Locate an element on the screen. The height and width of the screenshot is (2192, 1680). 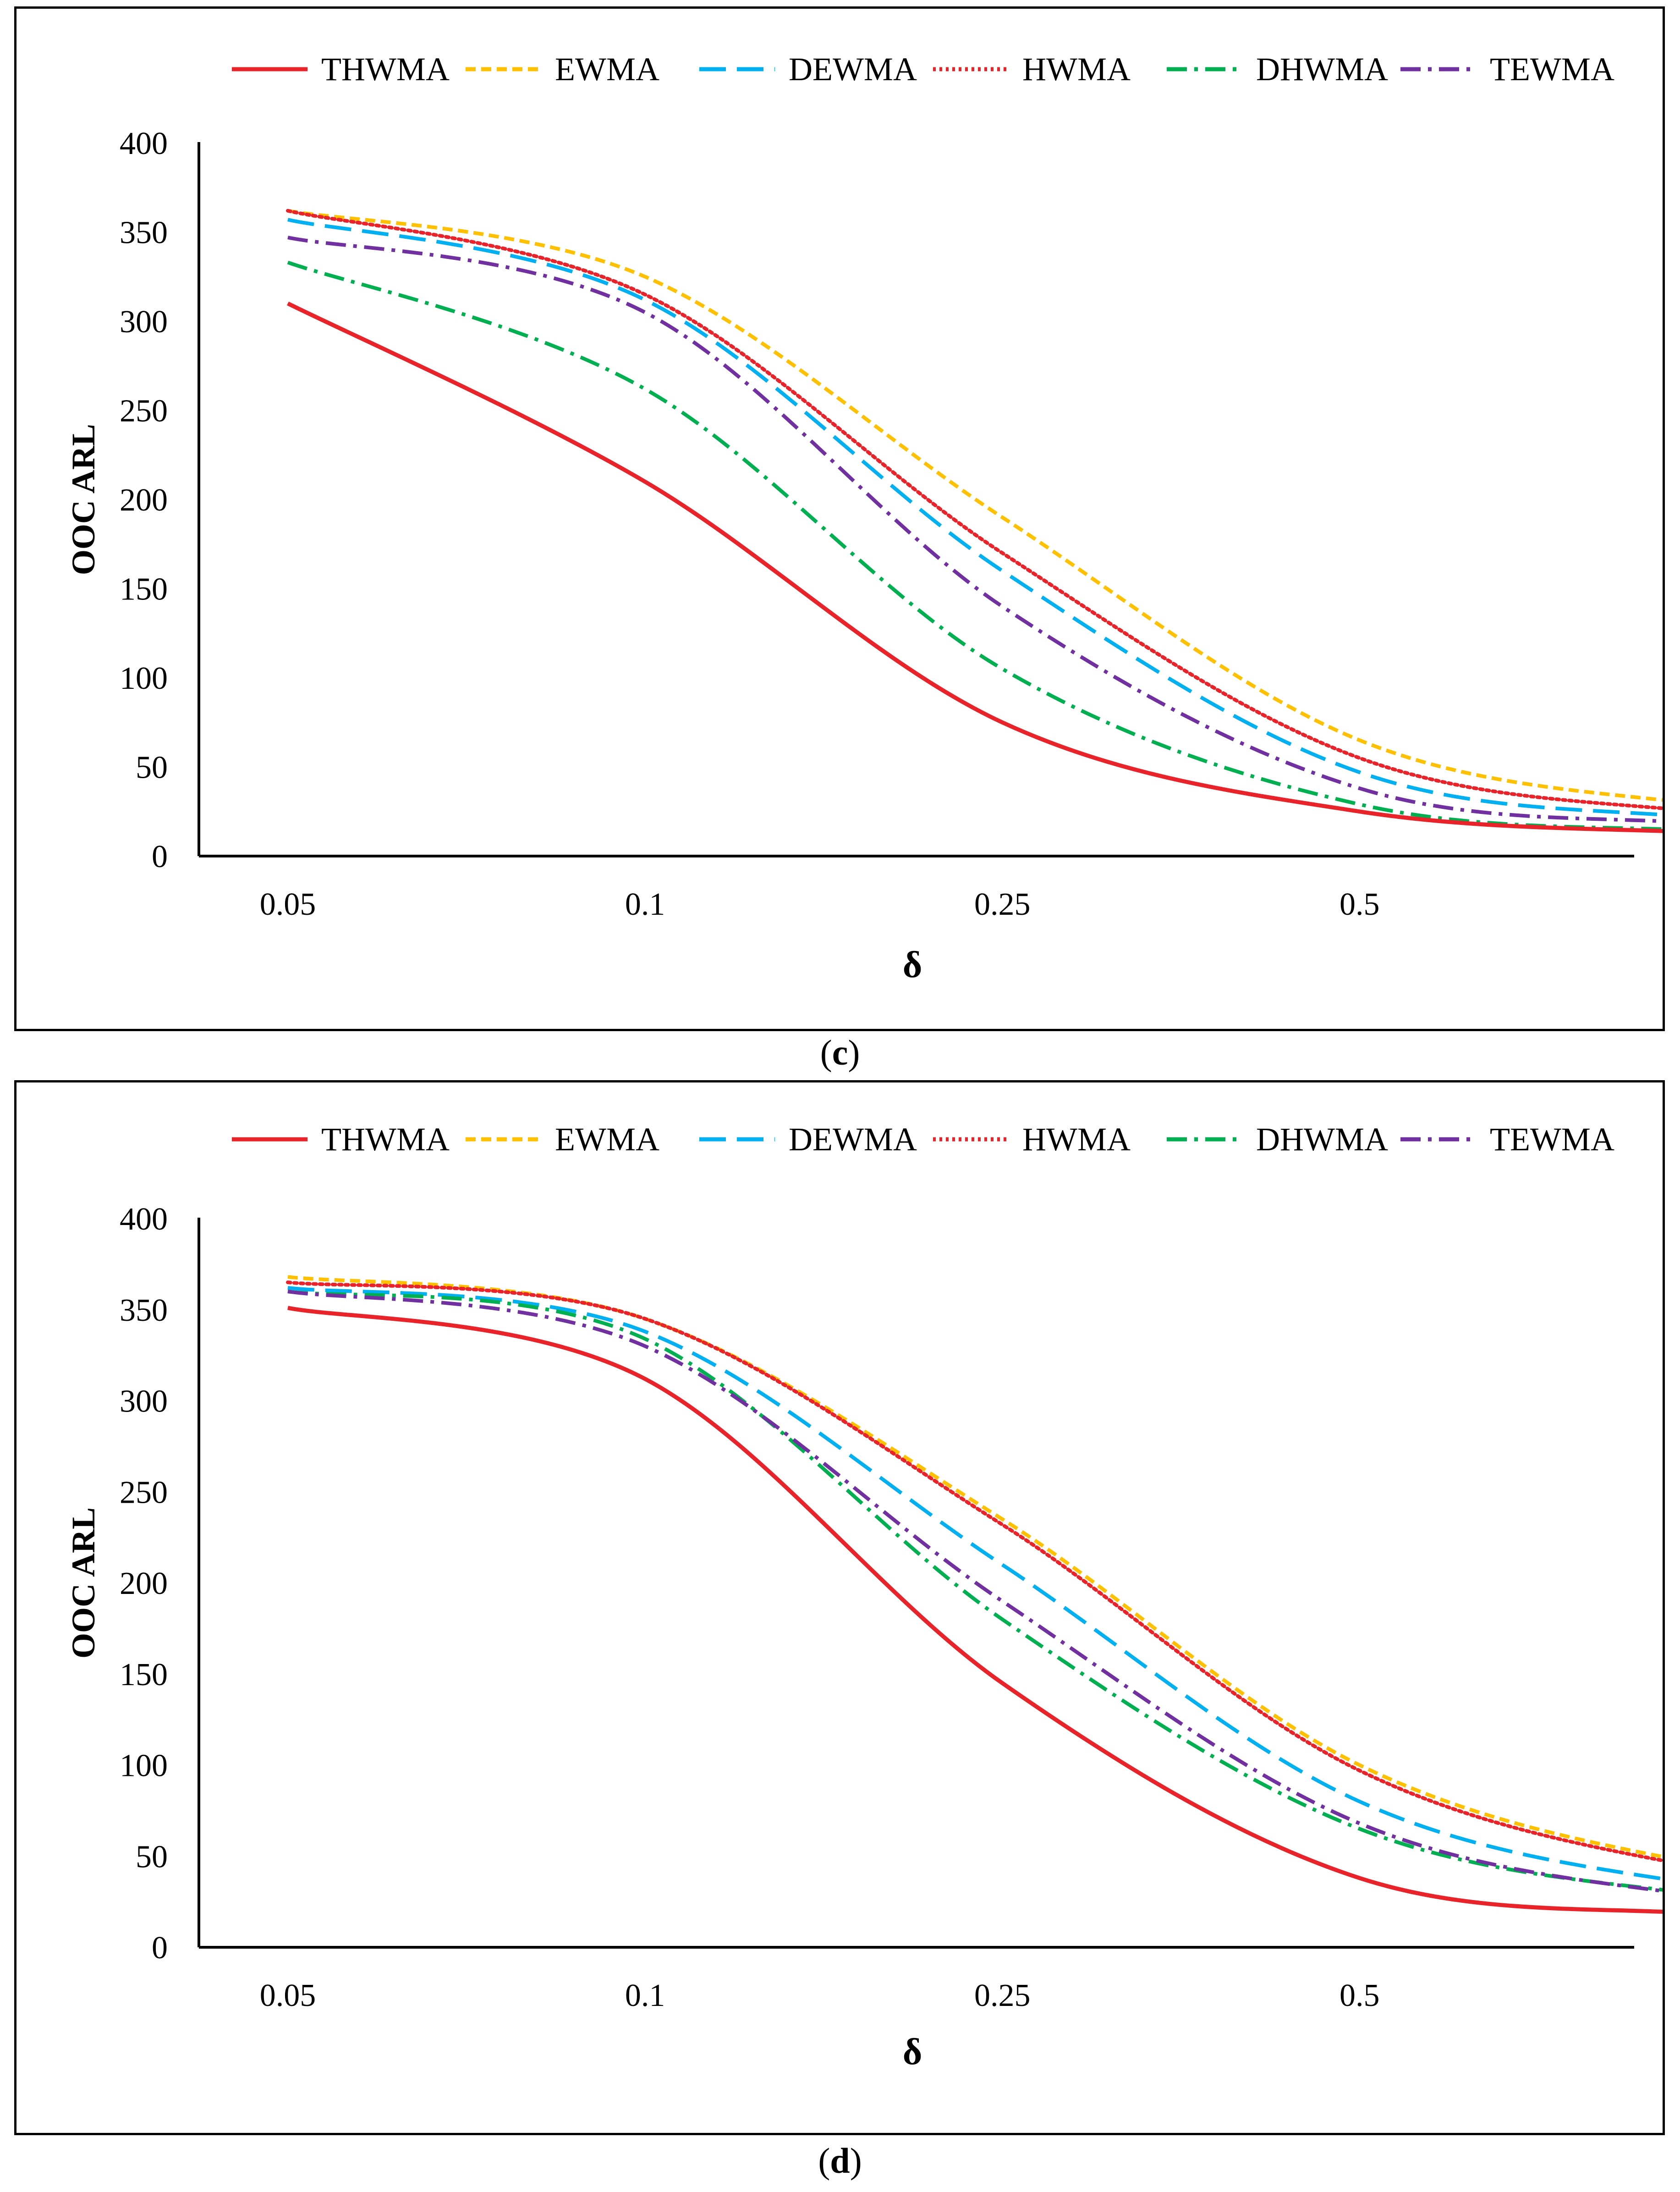
caption-d-label: d is located at coordinates (840, 2161).